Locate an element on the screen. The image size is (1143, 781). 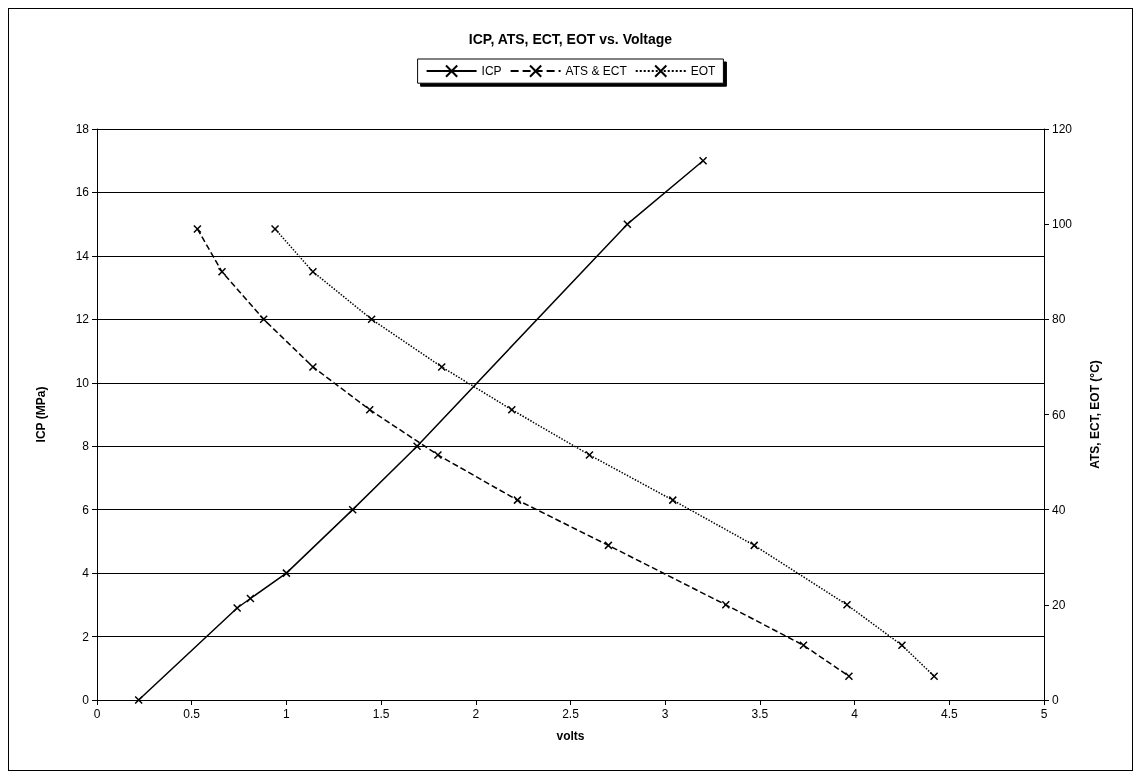
y-tick-label: 4 is located at coordinates (86, 573).